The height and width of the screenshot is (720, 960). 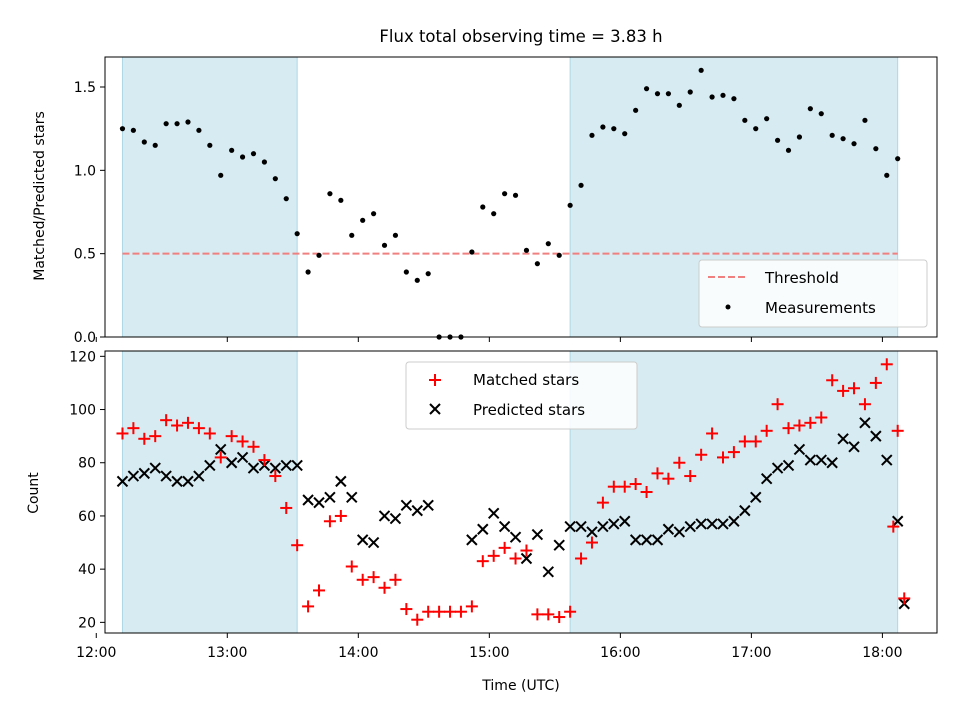 What do you see at coordinates (40, 196) in the screenshot?
I see `top-y-axis-label: Matched/Predicted stars` at bounding box center [40, 196].